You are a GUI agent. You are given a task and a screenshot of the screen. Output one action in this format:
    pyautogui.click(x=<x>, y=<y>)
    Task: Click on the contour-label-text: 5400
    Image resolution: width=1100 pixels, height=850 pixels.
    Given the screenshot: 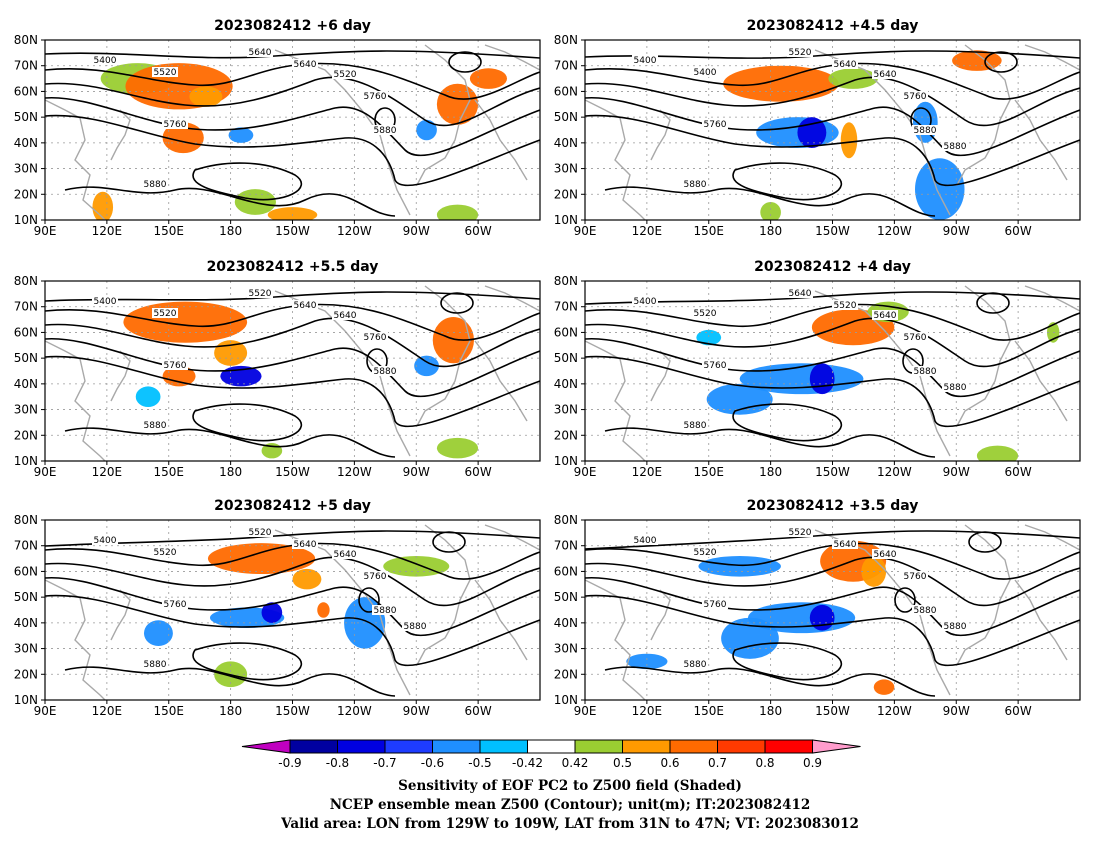 What is the action you would take?
    pyautogui.click(x=645, y=302)
    